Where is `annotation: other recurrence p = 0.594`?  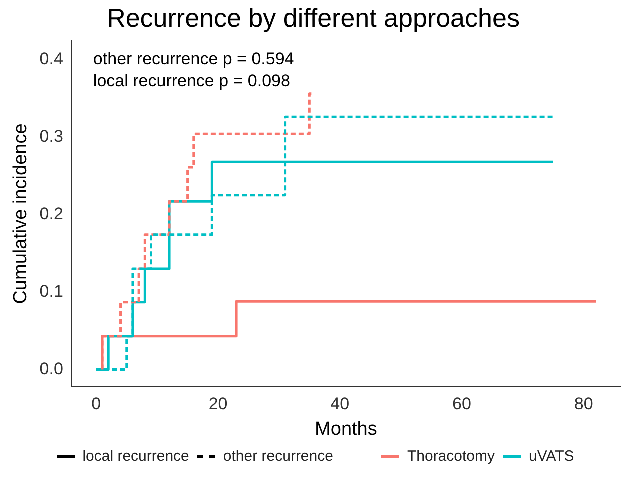
annotation: other recurrence p = 0.594 is located at coordinates (193, 58).